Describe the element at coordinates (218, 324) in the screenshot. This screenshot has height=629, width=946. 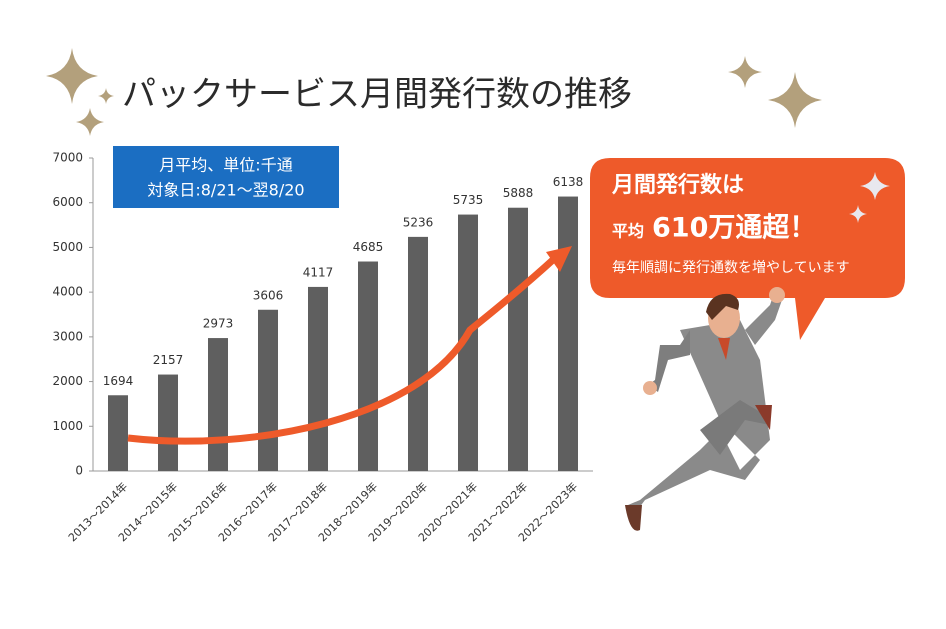
I see `value-label: 2973` at that location.